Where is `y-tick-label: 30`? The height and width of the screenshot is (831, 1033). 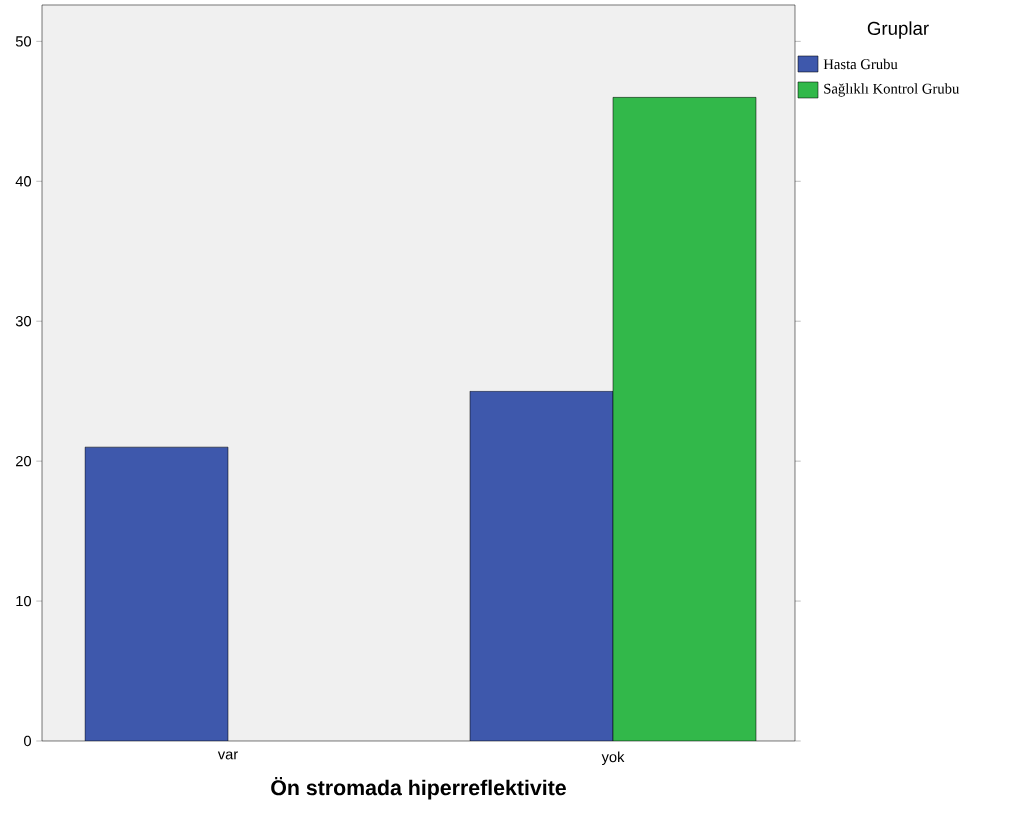
y-tick-label: 30 is located at coordinates (23, 321).